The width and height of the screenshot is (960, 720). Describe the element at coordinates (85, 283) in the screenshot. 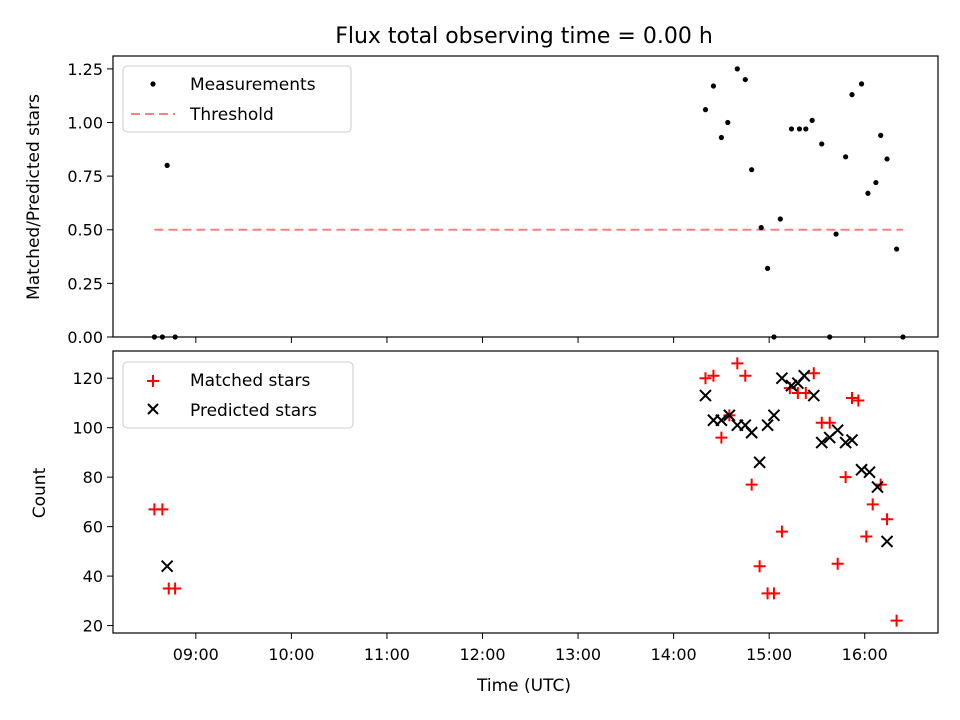

I see `top-y-tick-label: 0.25` at that location.